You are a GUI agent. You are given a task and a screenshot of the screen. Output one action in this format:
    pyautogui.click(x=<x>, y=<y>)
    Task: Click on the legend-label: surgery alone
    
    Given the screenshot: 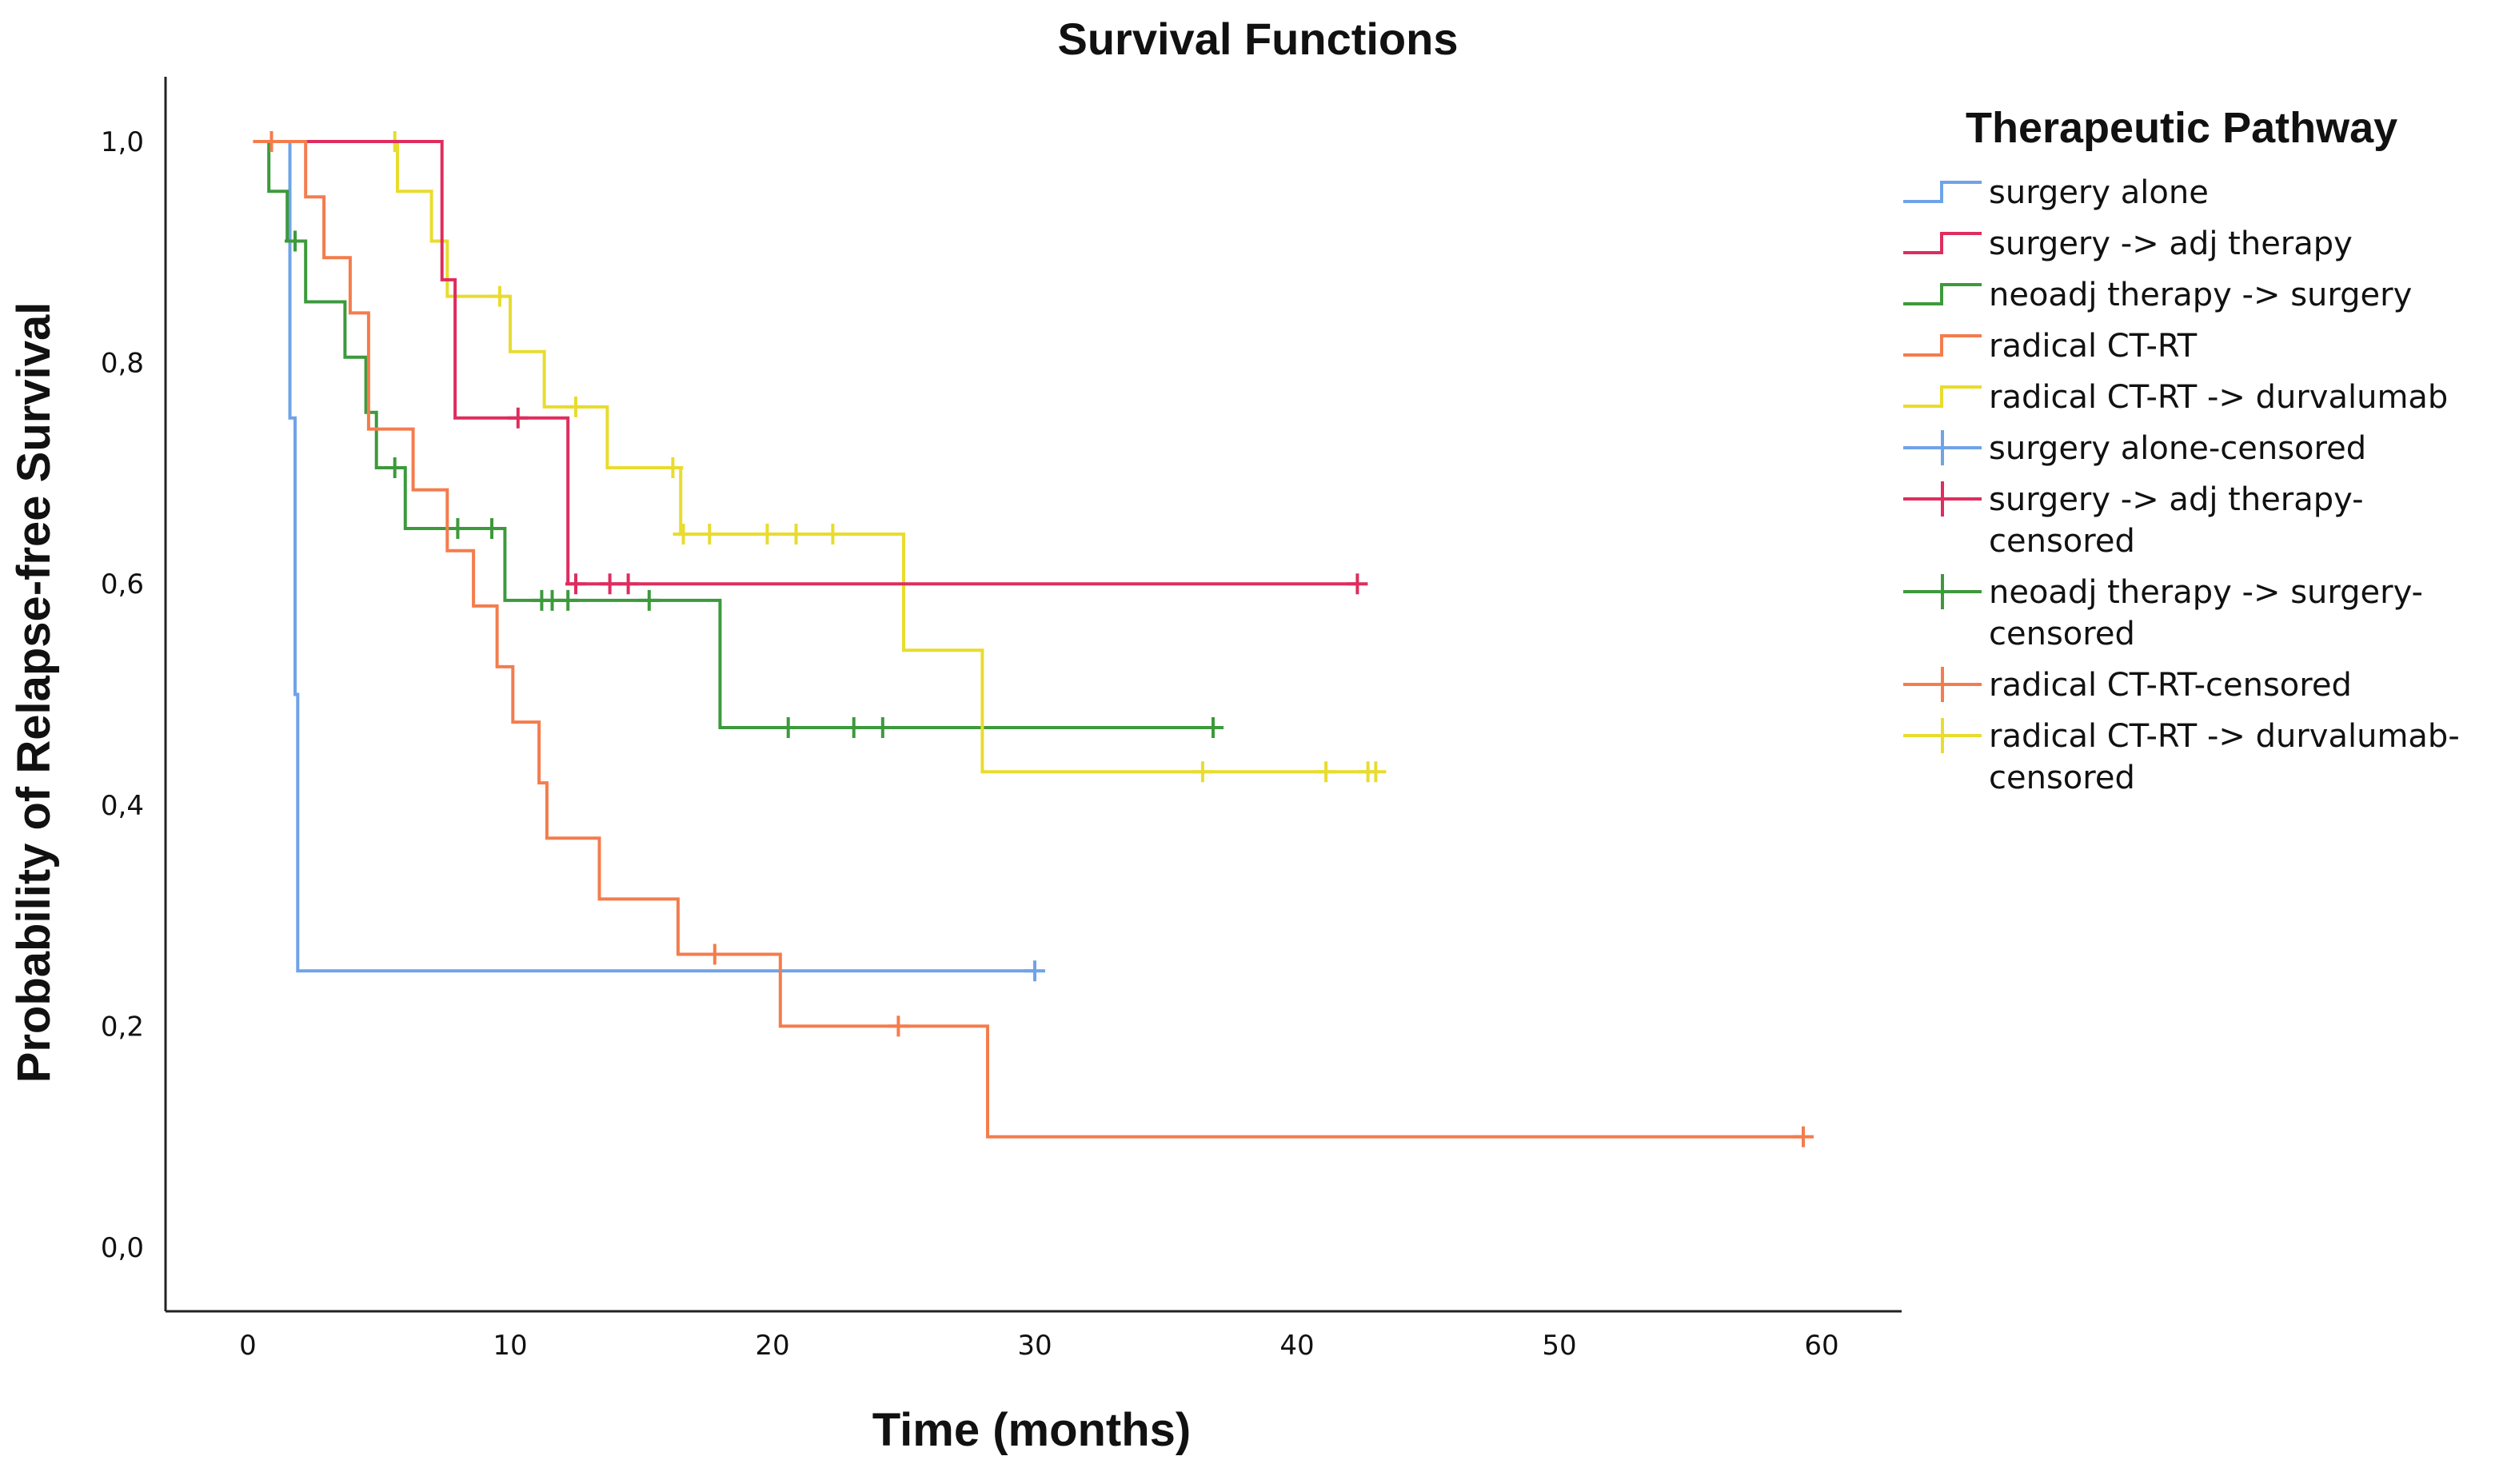 What is the action you would take?
    pyautogui.click(x=2099, y=192)
    